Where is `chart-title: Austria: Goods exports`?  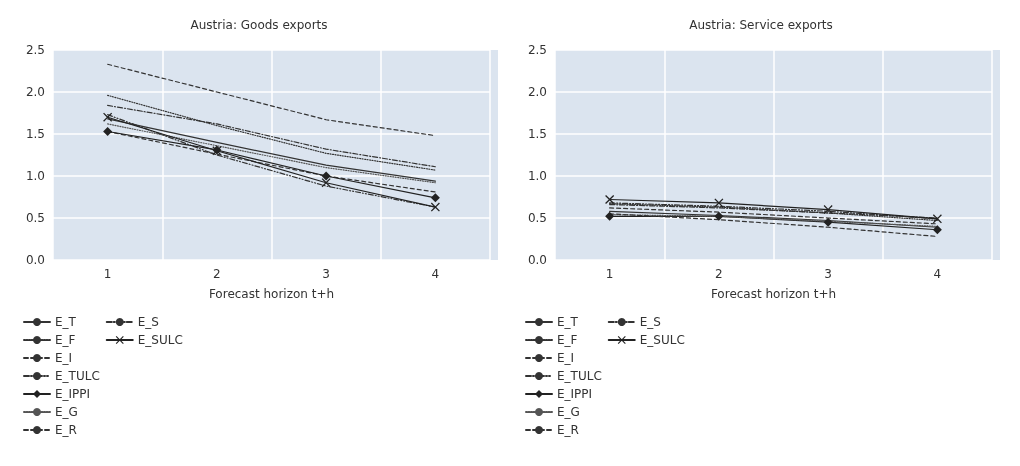 chart-title: Austria: Goods exports is located at coordinates (259, 25).